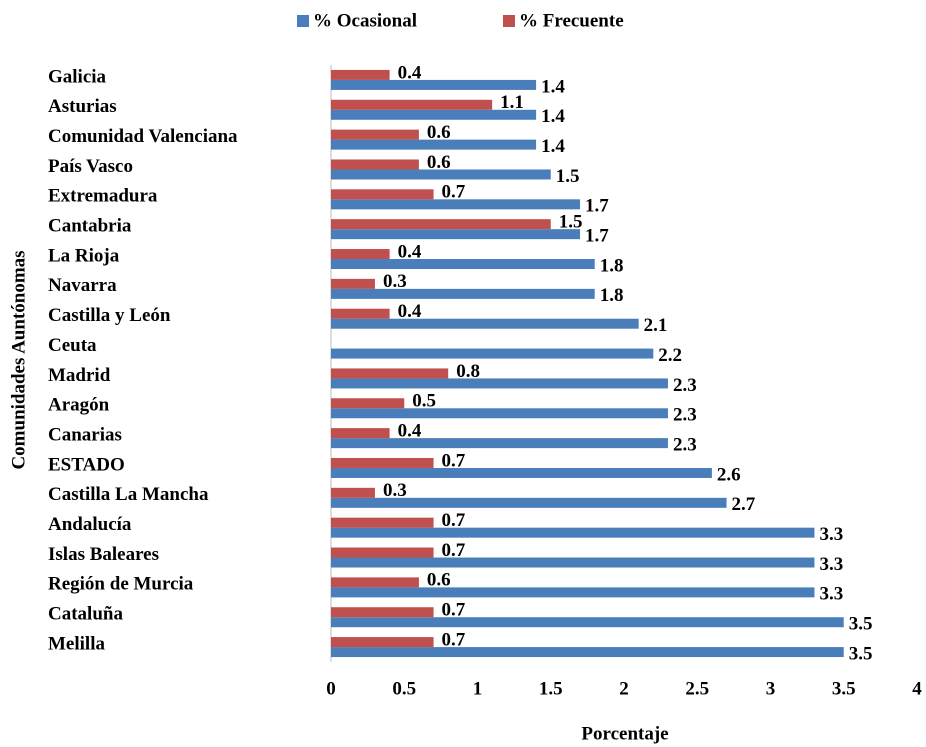  I want to click on x-tick-label: 4, so click(917, 688).